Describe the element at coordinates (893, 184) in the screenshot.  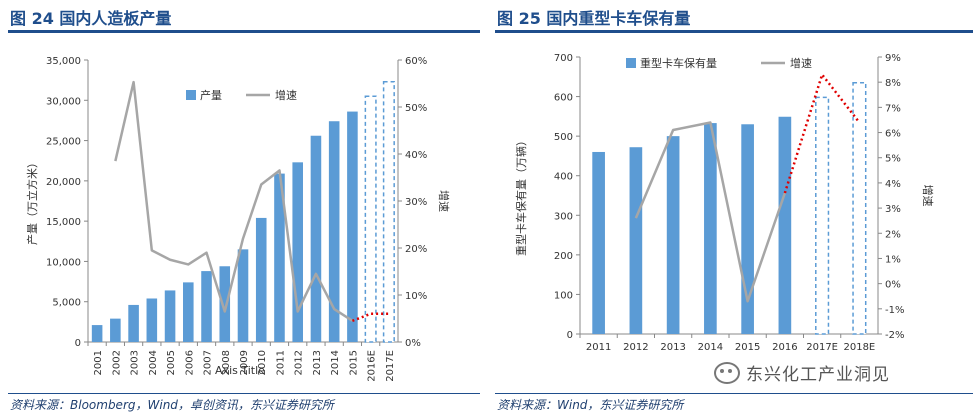
I see `right-y2tick-label: 4%` at that location.